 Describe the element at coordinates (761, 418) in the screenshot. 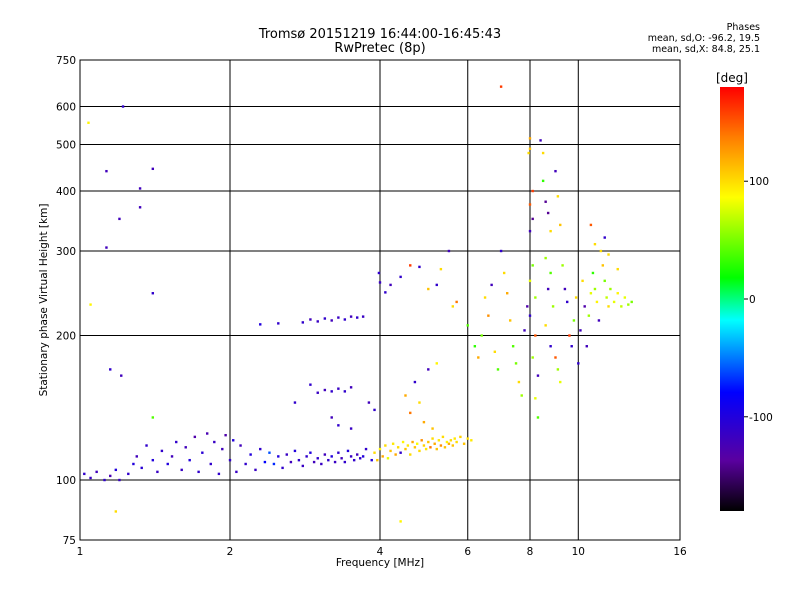

I see `colorbar-tick-label: -100` at that location.